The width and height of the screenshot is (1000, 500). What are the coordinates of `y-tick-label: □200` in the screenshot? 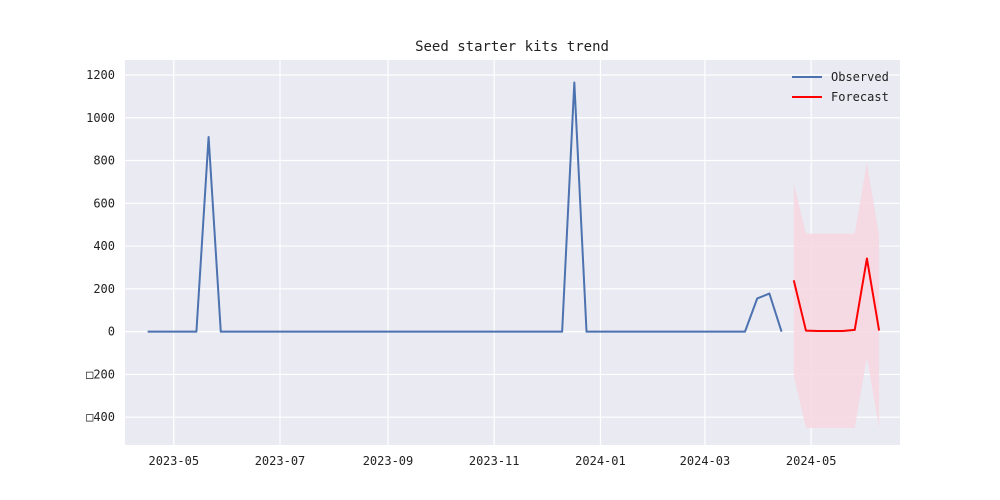 It's located at (100, 374).